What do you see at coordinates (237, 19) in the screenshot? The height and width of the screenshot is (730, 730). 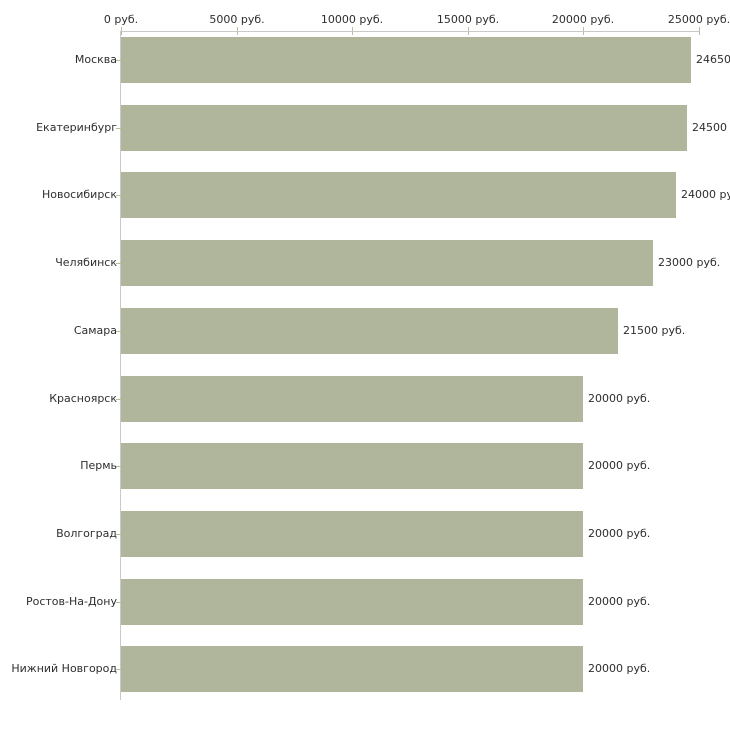 I see `x-tick-label: 5000 руб.` at bounding box center [237, 19].